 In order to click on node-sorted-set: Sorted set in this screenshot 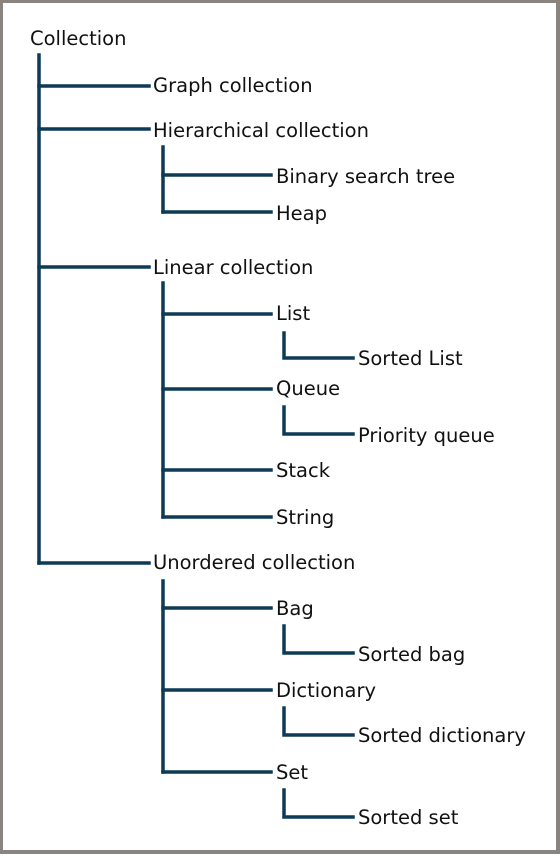, I will do `click(408, 817)`.